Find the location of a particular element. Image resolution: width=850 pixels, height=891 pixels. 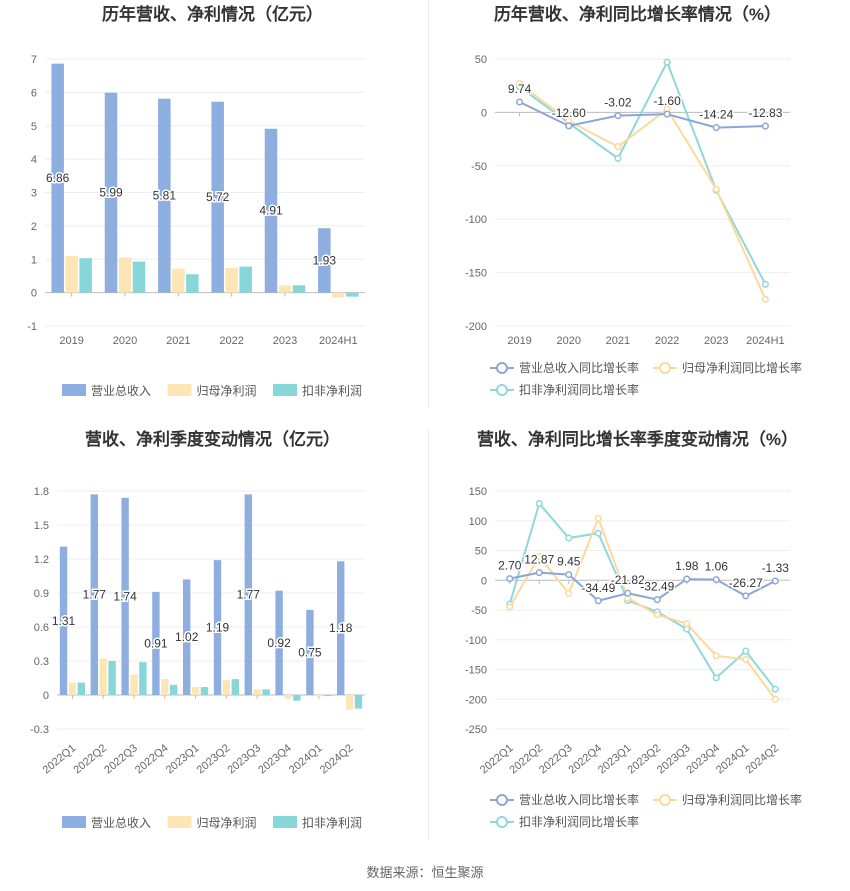

x-tick-label: 2021 is located at coordinates (618, 341).